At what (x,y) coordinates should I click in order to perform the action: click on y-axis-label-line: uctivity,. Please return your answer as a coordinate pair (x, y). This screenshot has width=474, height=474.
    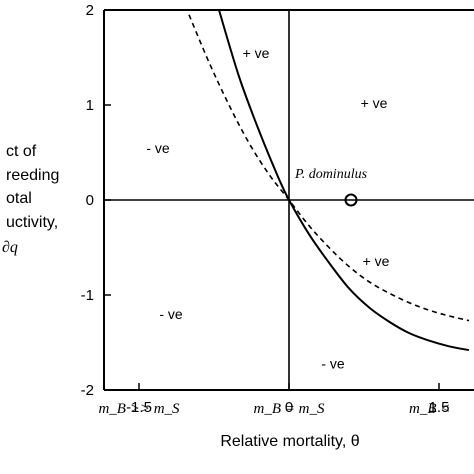
    Looking at the image, I should click on (32, 222).